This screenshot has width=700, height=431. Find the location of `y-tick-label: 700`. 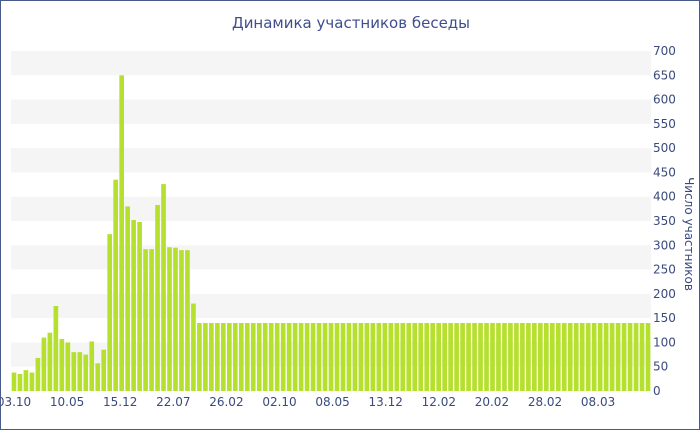

y-tick-label: 700 is located at coordinates (664, 51).